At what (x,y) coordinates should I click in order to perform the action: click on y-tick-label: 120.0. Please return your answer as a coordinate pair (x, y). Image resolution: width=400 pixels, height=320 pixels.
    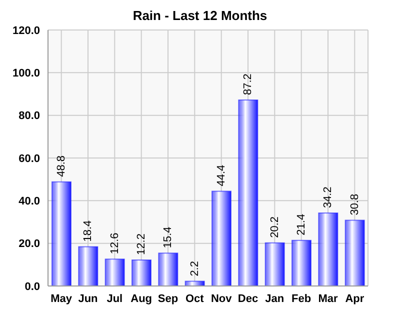
    Looking at the image, I should click on (26, 30).